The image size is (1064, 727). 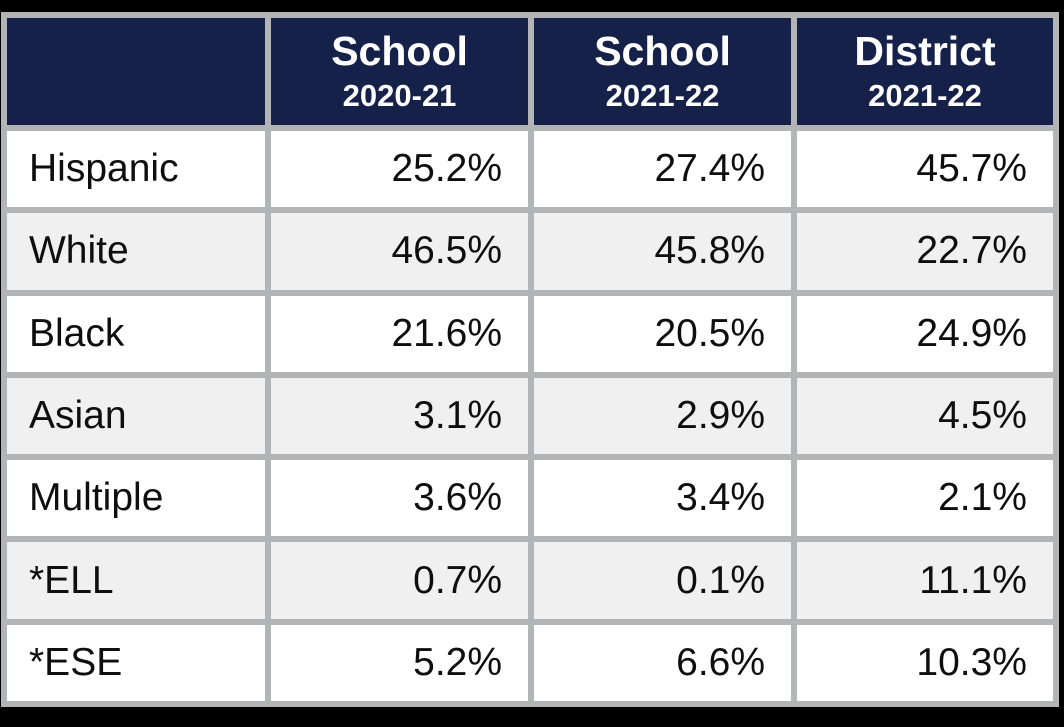 I want to click on cell-value: 2.1%, so click(x=925, y=498).